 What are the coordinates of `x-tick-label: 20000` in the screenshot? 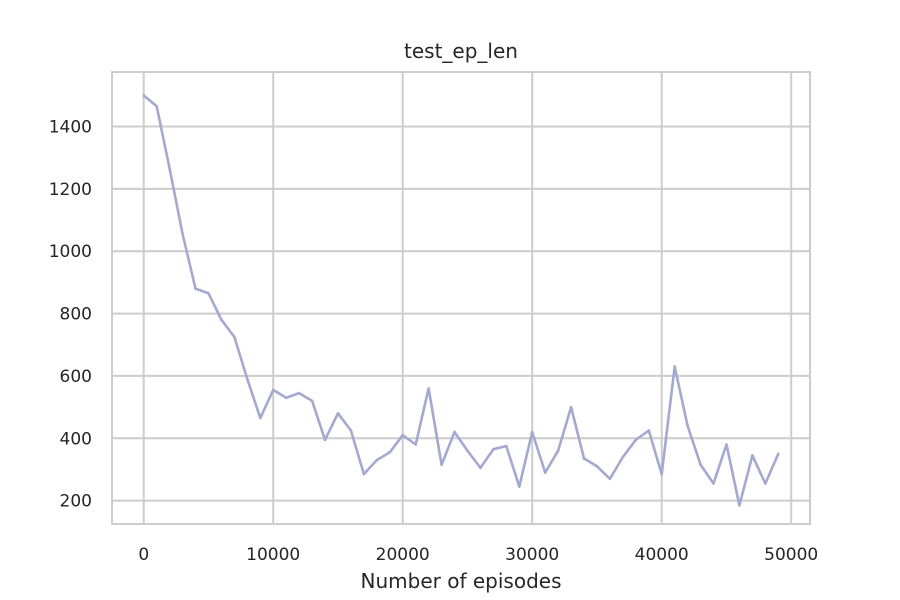 It's located at (403, 555).